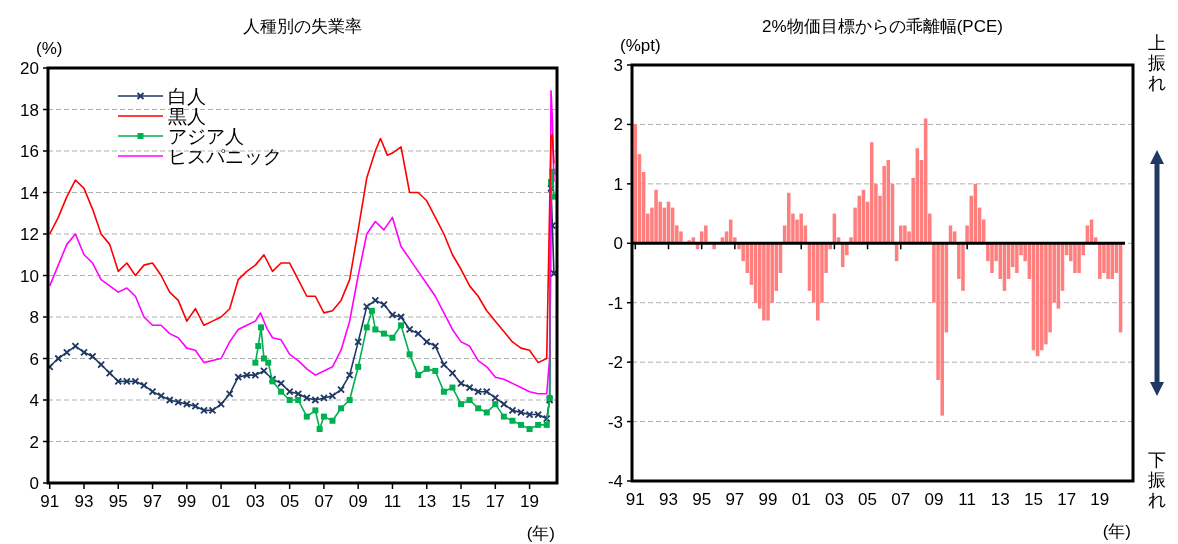 This screenshot has width=1178, height=544. I want to click on y-tick-label: 3, so click(618, 65).